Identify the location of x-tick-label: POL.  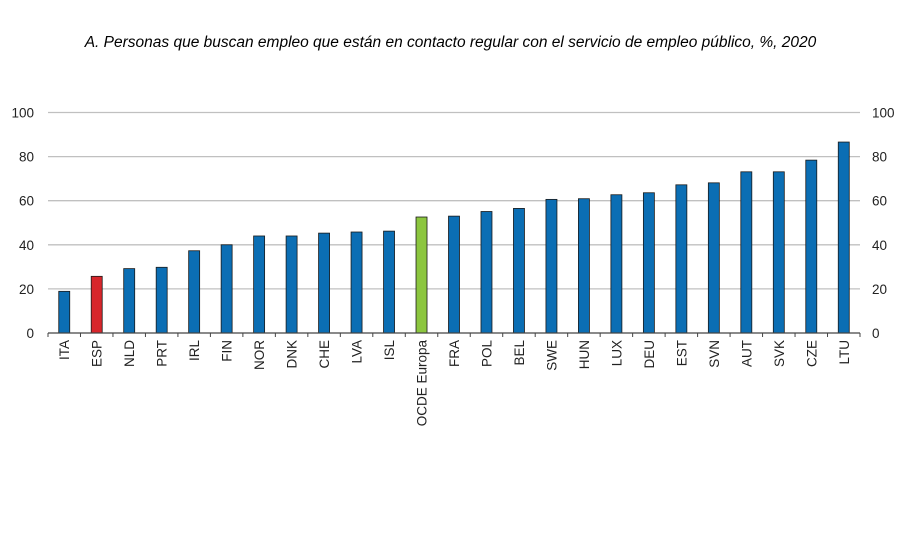
(486, 354).